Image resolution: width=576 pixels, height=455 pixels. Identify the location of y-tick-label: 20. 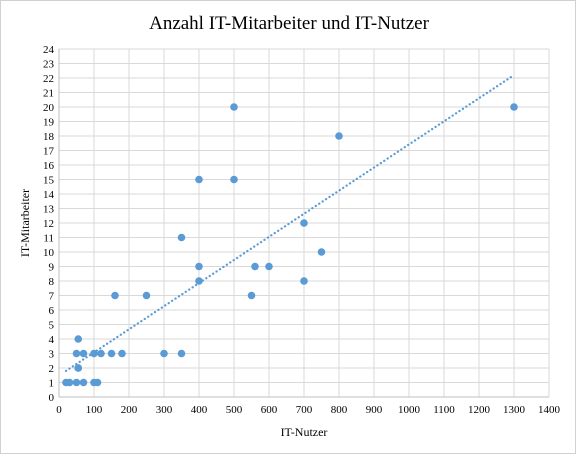
(49, 108).